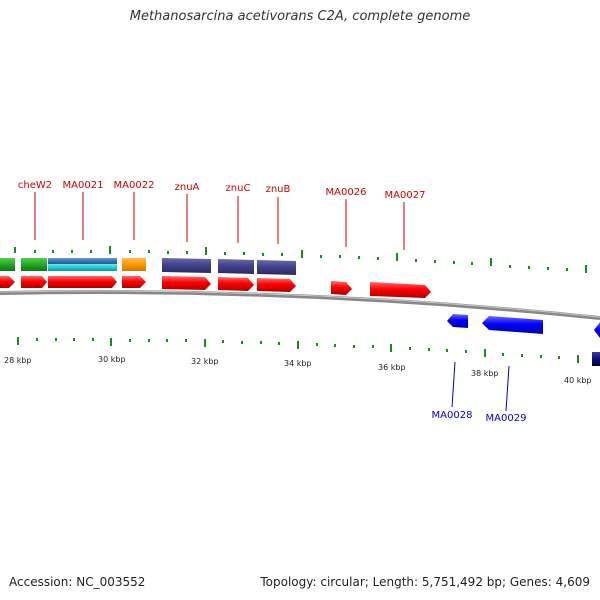 Image resolution: width=600 pixels, height=600 pixels. I want to click on gene-label-ma0027: MA0027, so click(405, 195).